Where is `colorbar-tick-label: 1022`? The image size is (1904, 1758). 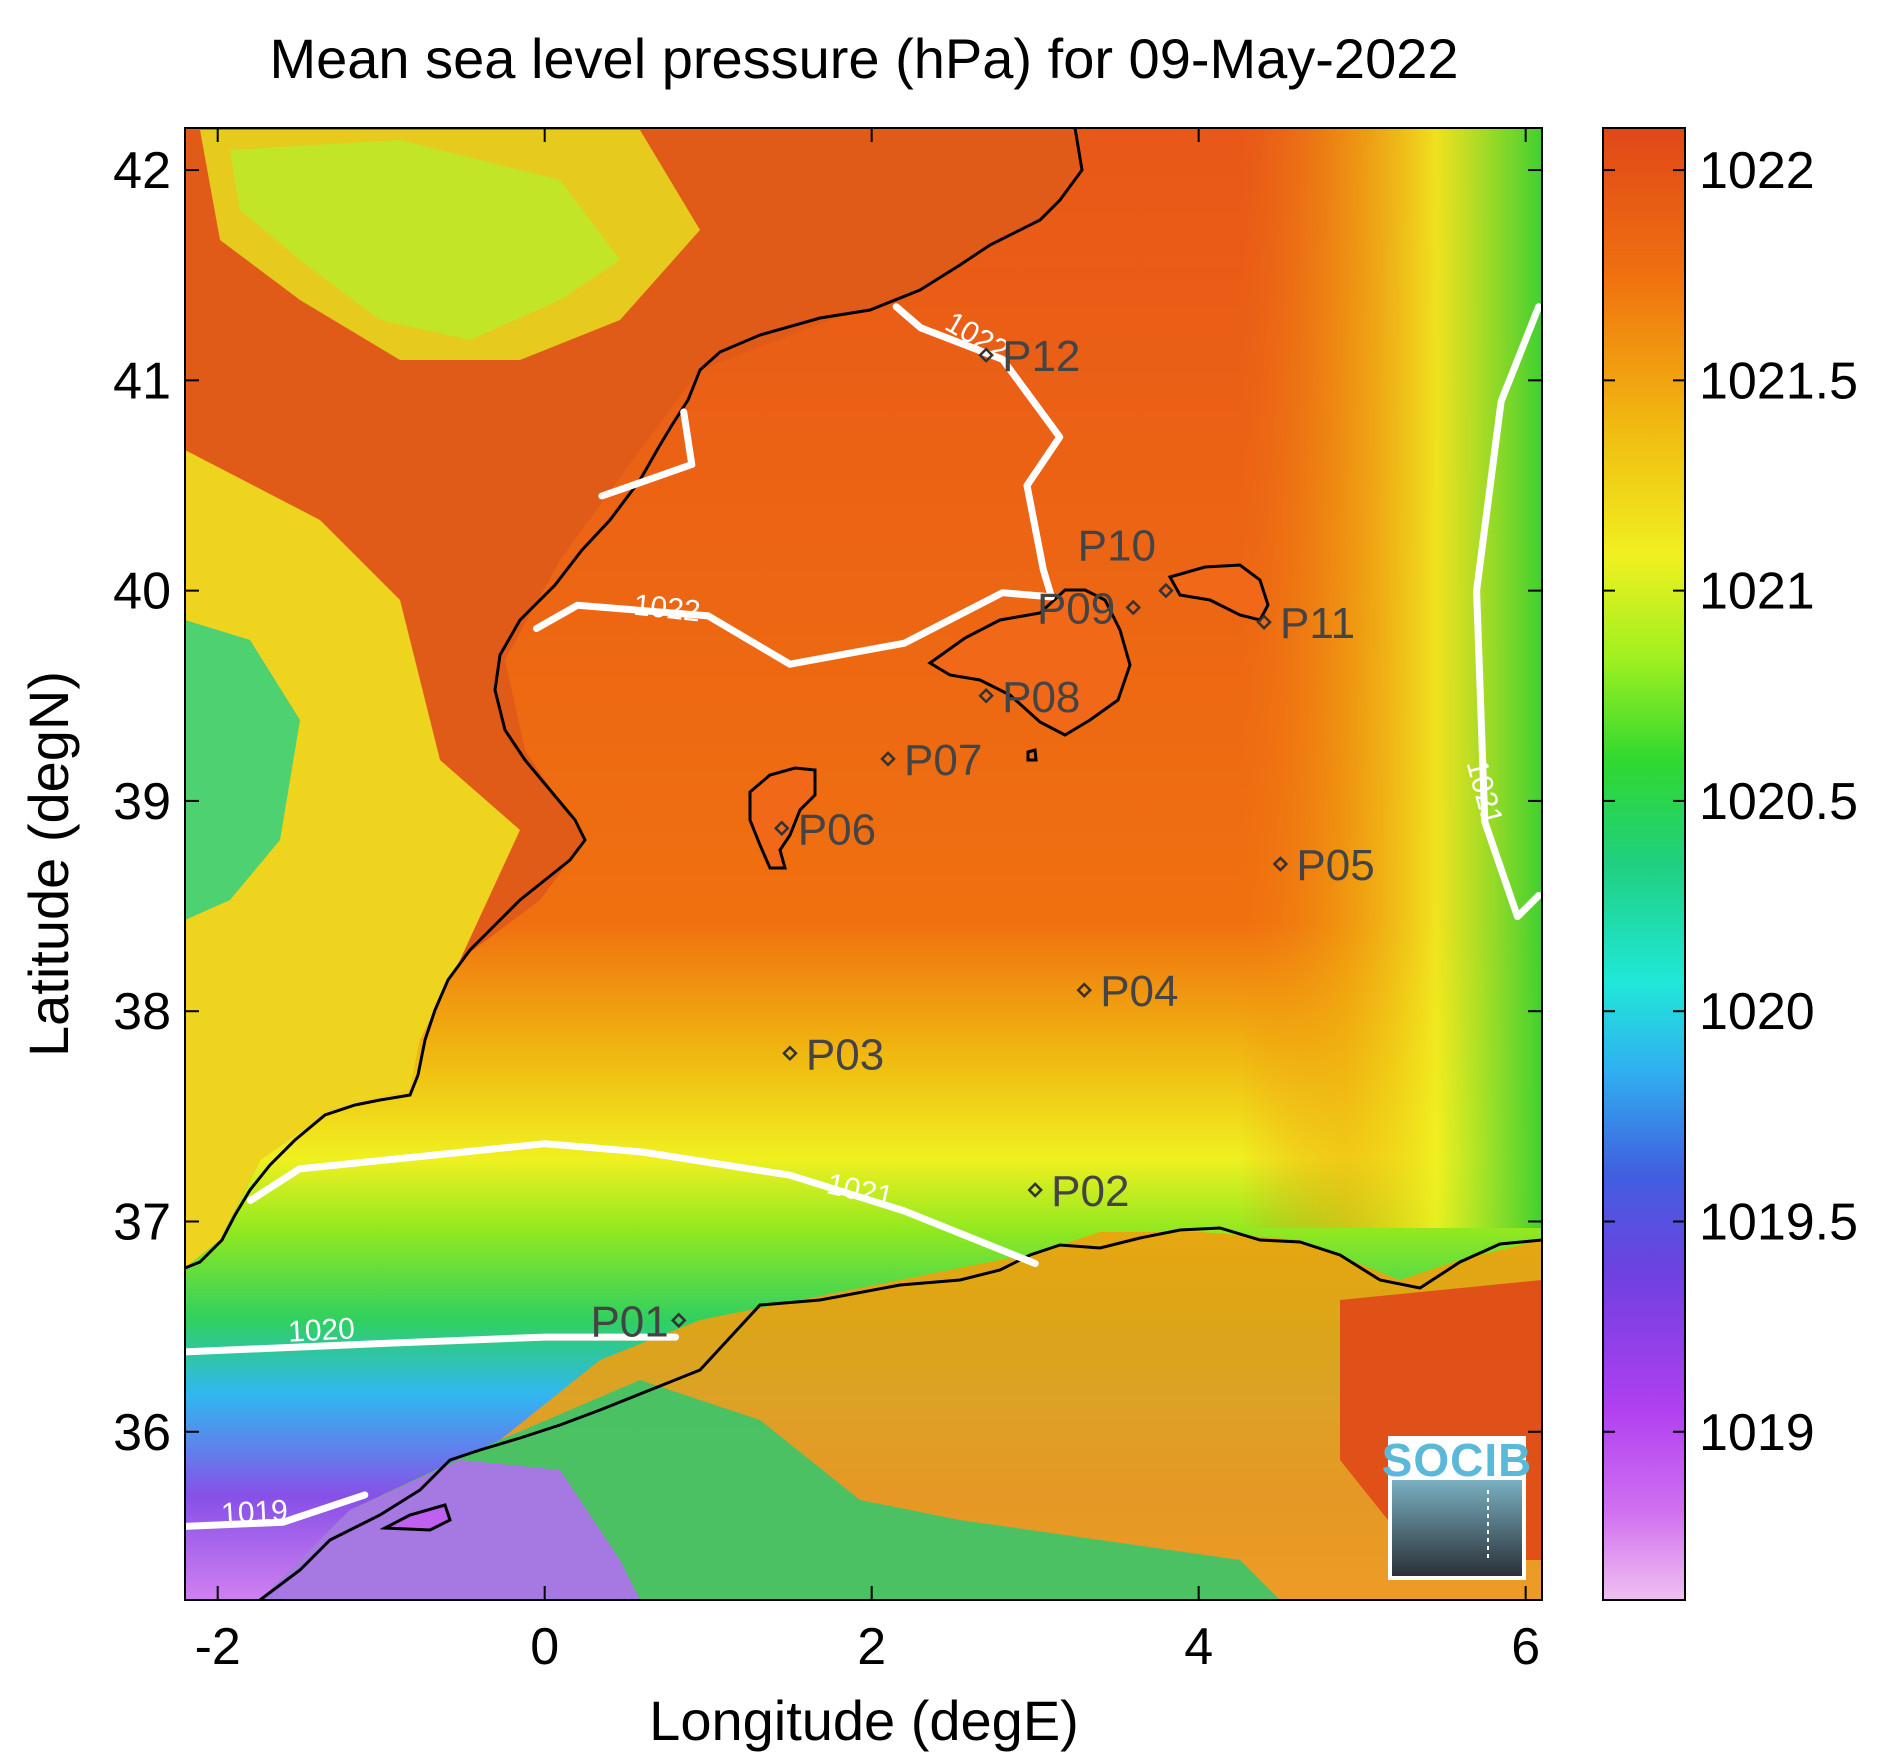 colorbar-tick-label: 1022 is located at coordinates (1757, 171).